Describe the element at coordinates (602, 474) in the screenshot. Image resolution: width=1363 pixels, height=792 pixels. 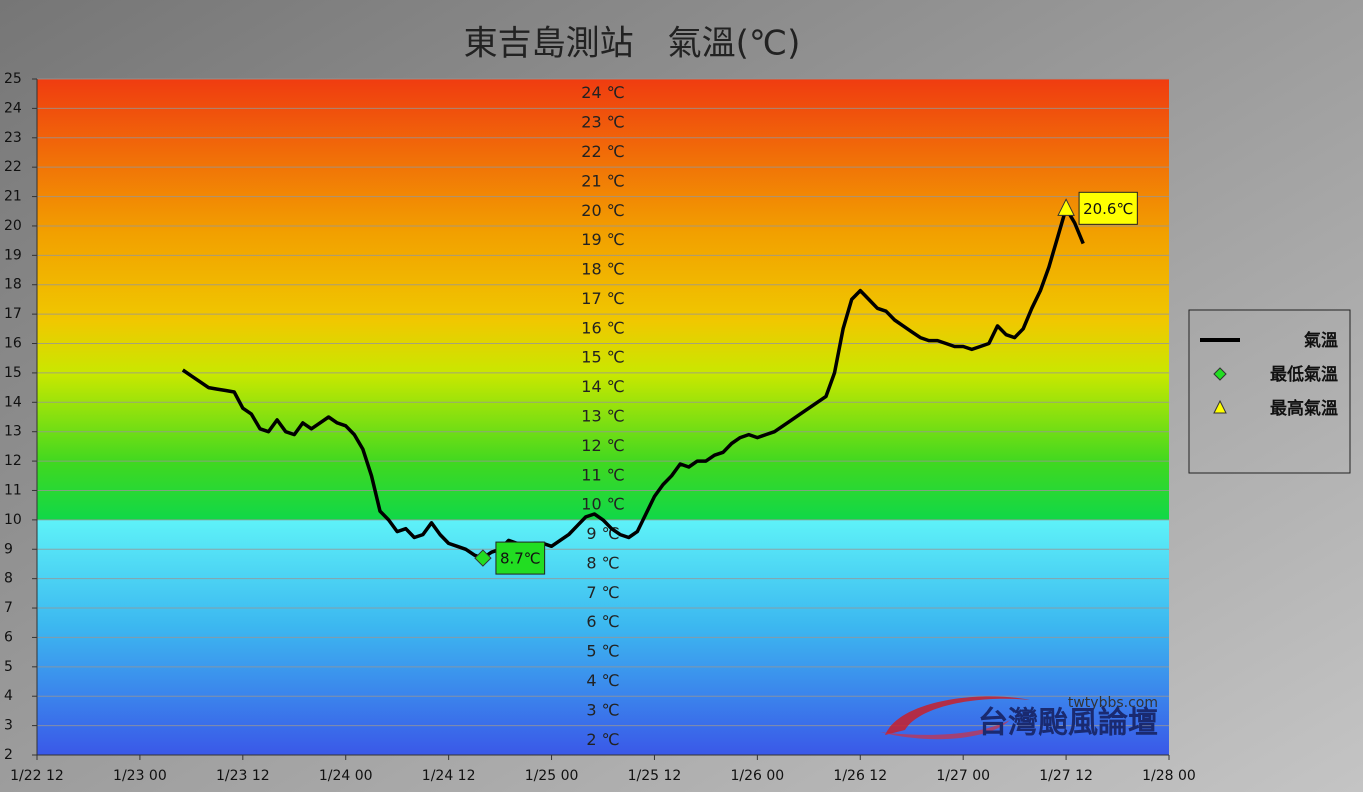
I see `band-label: 11 ℃` at that location.